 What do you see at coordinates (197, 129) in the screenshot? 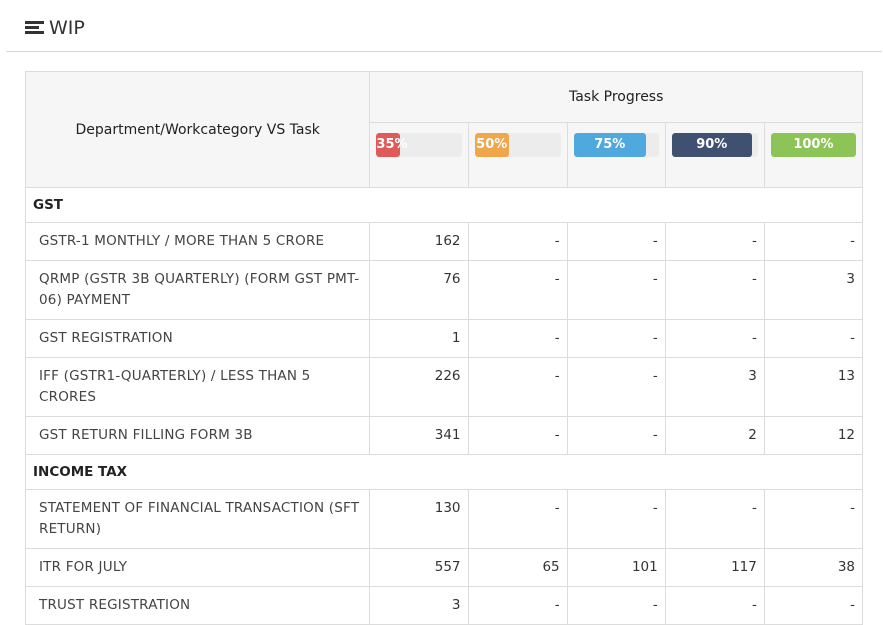
I see `dept-column-header: Department/Workcategory VS Task` at bounding box center [197, 129].